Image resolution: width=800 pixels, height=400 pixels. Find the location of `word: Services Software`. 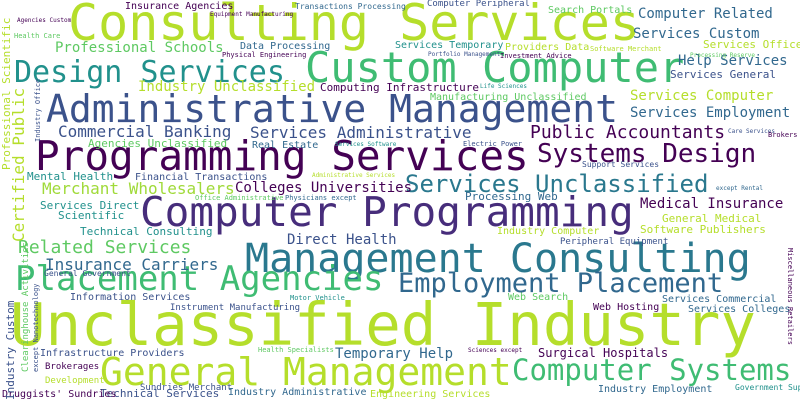

word: Services Software is located at coordinates (366, 144).